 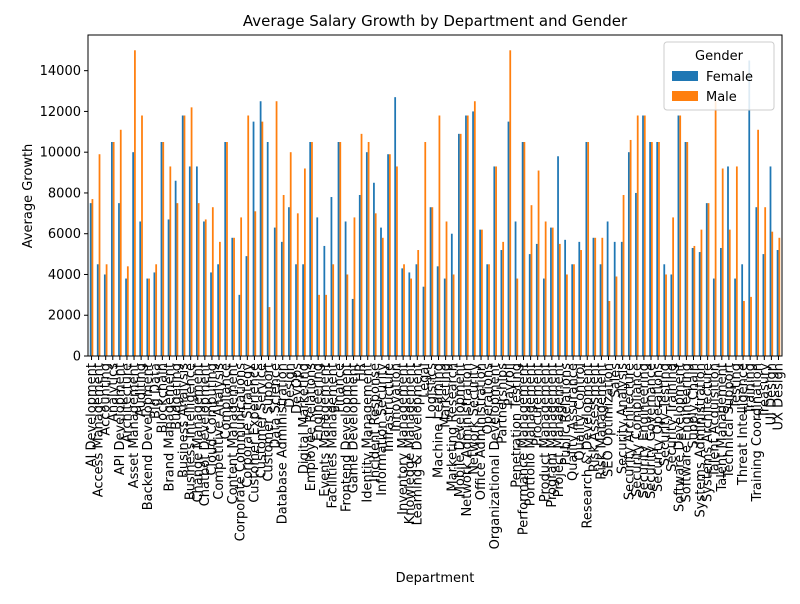 I want to click on x-tick-label: Cloud Computing, so click(x=212, y=419).